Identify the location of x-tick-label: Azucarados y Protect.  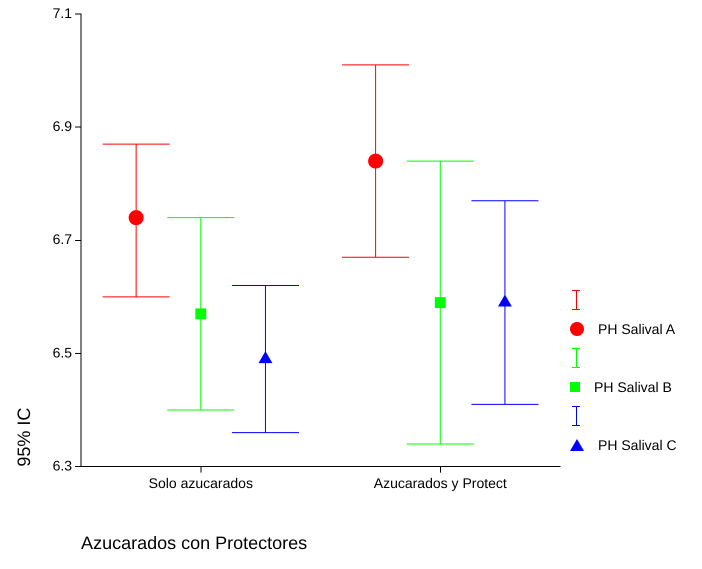
(440, 482).